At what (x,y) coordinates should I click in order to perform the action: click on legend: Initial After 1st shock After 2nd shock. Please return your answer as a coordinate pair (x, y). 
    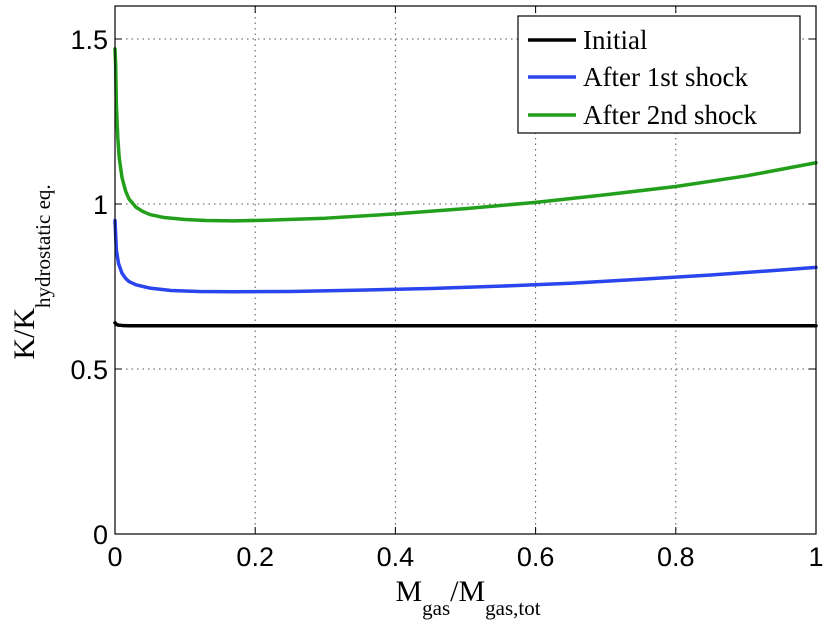
    Looking at the image, I should click on (659, 74).